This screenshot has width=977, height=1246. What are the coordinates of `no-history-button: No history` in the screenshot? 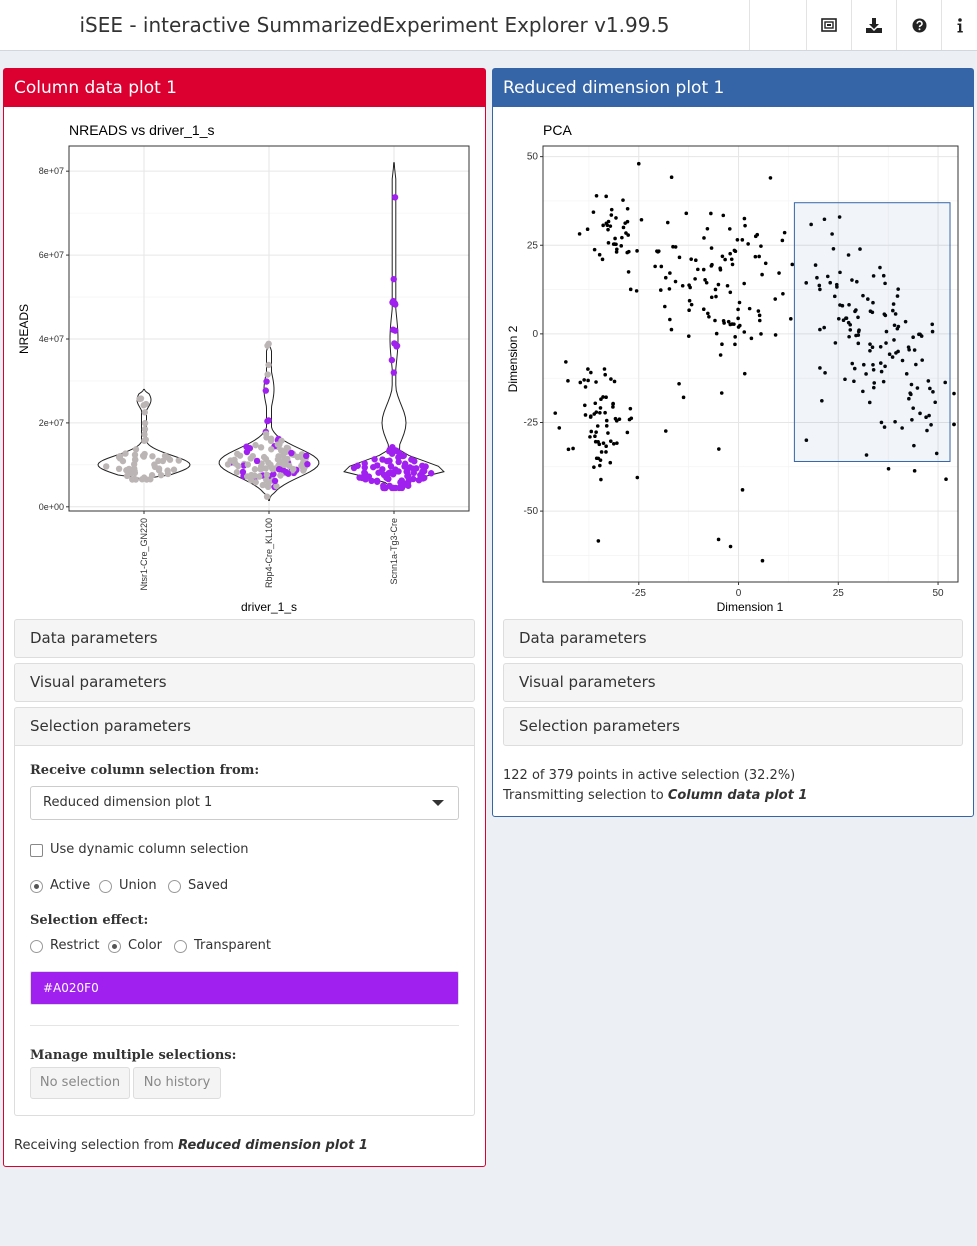 It's located at (177, 1083).